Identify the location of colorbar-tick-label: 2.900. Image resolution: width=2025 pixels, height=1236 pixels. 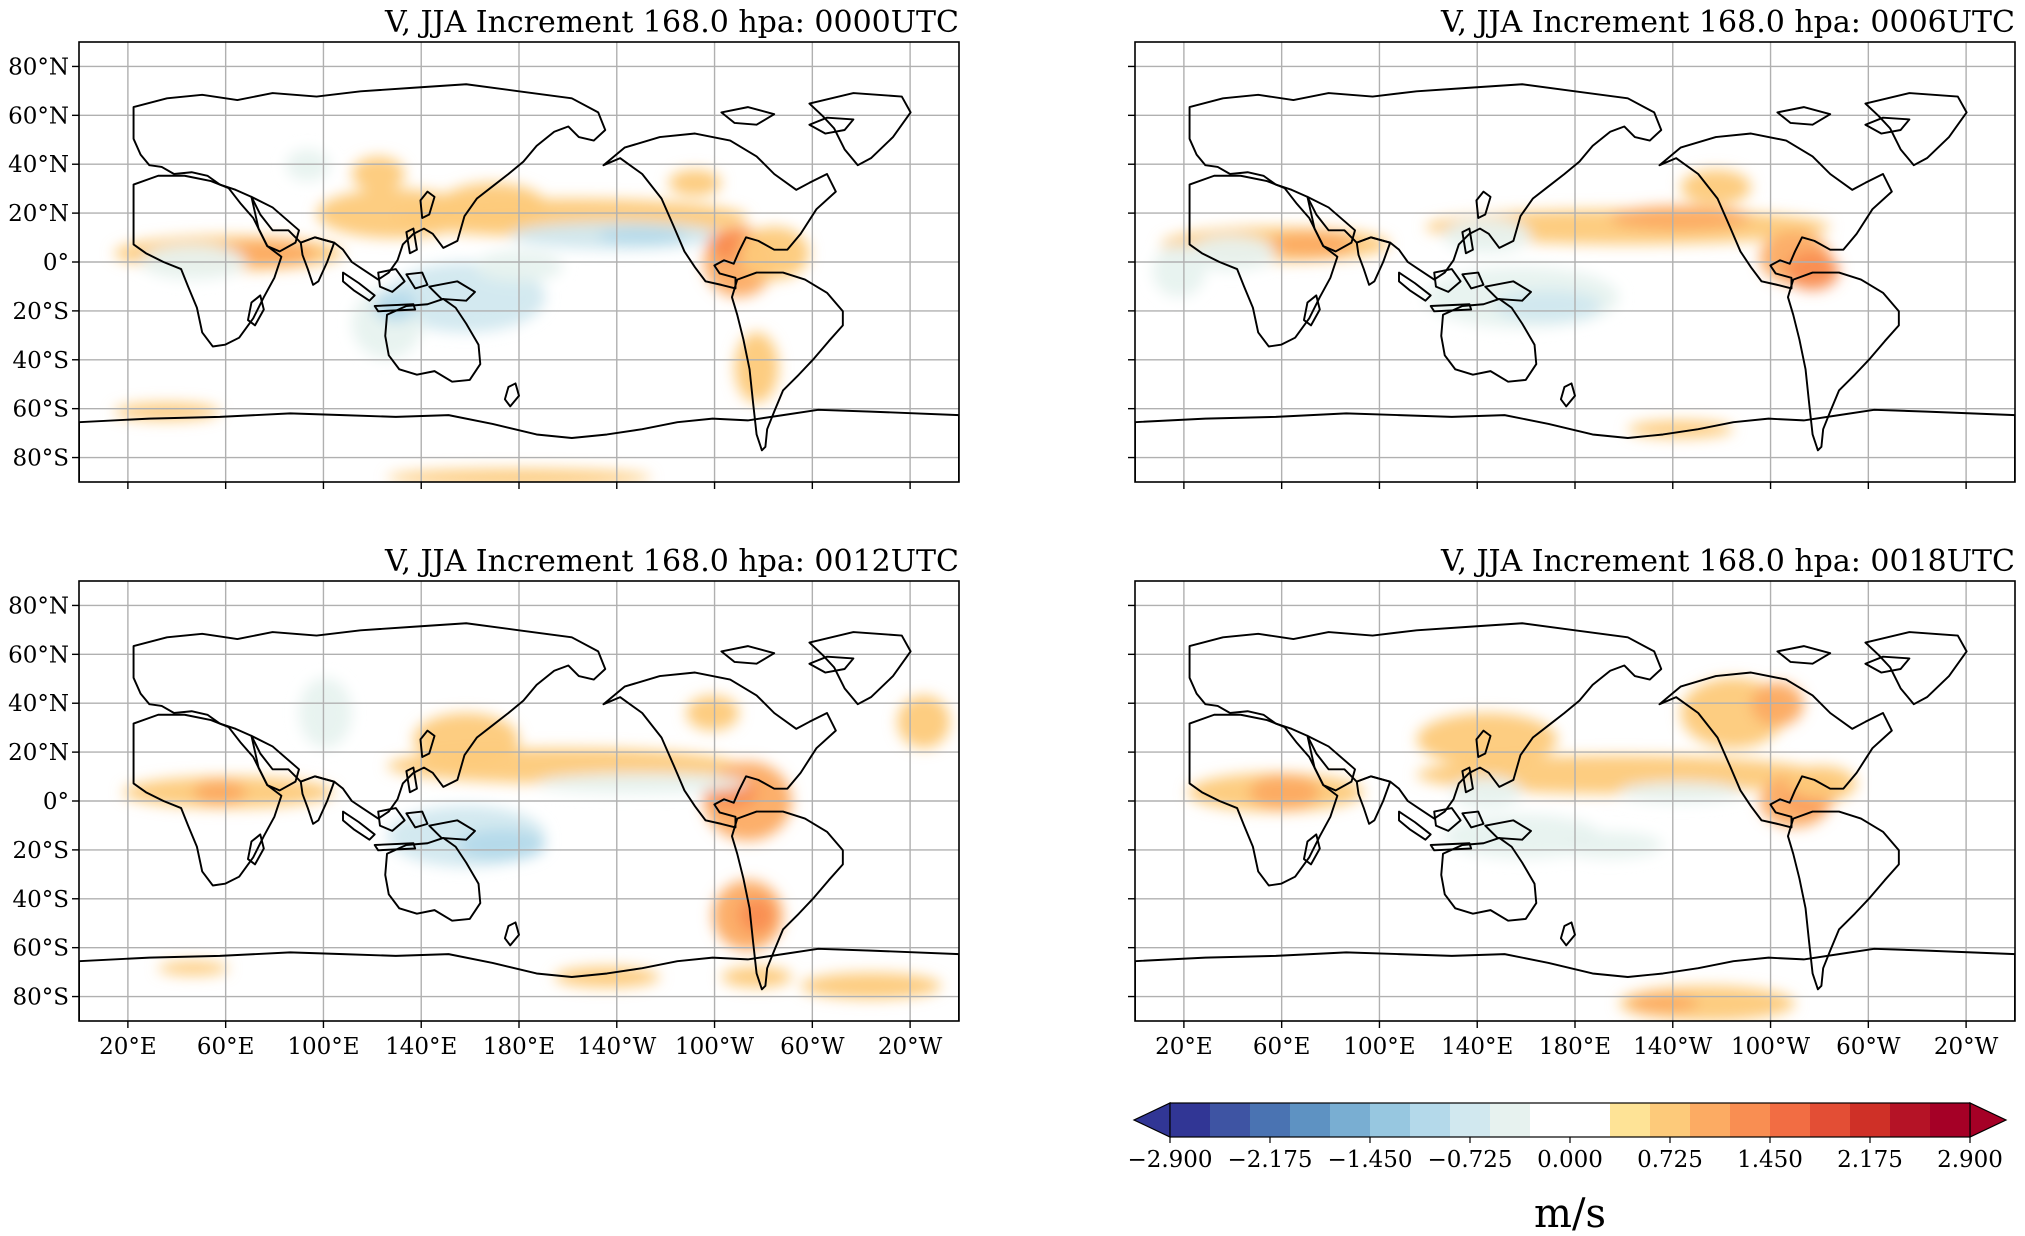
(1970, 1160).